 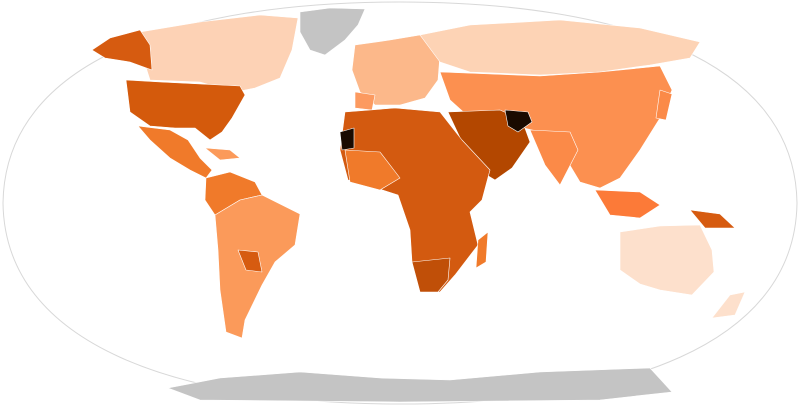 I want to click on bolivia-paraguay, so click(x=250, y=261).